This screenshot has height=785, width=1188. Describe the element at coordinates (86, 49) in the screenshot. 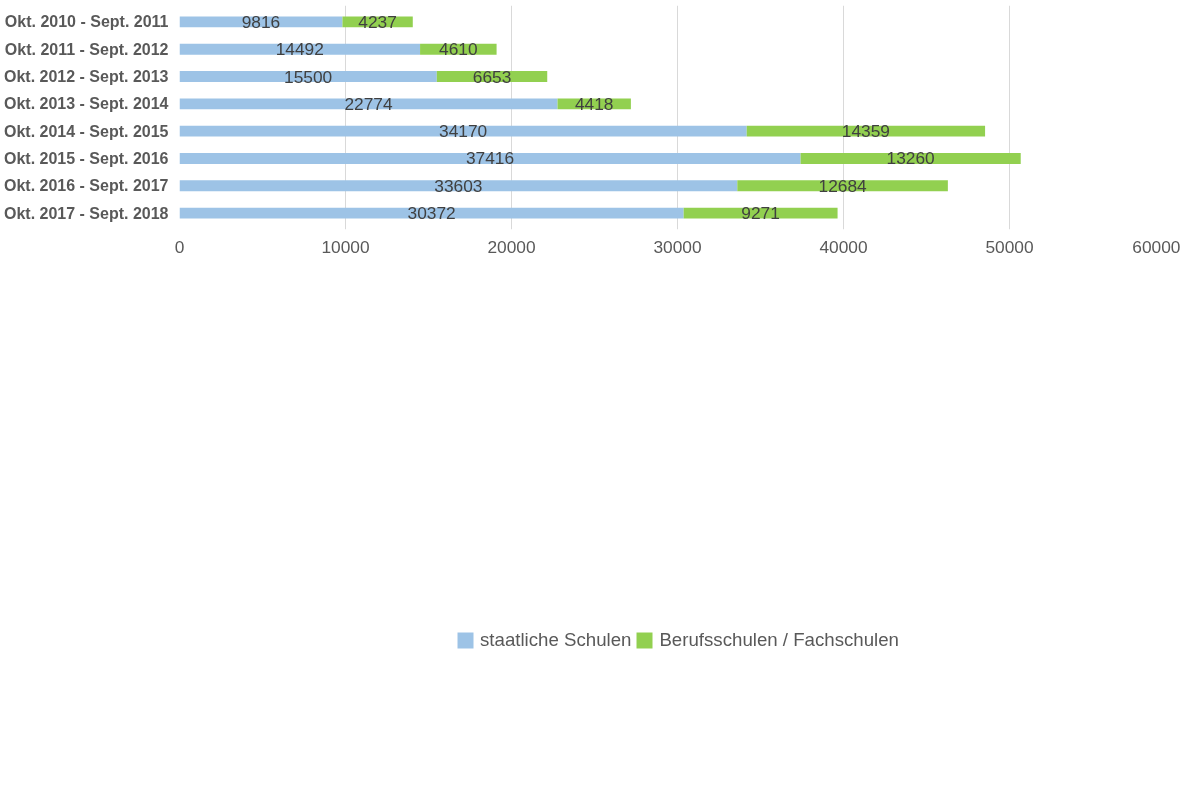

I see `y-tick-label: Okt. 2011 - Sept. 2012` at that location.